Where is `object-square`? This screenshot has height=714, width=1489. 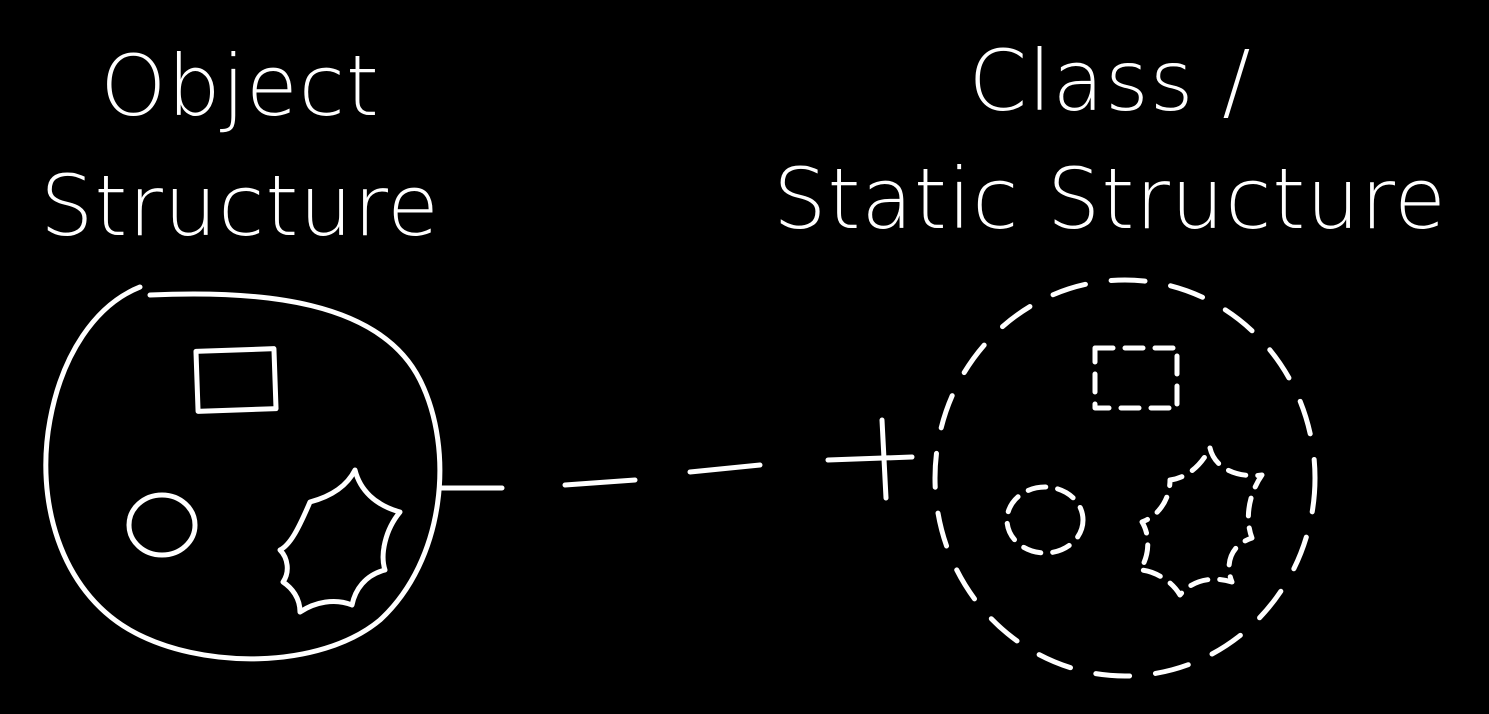 object-square is located at coordinates (236, 380).